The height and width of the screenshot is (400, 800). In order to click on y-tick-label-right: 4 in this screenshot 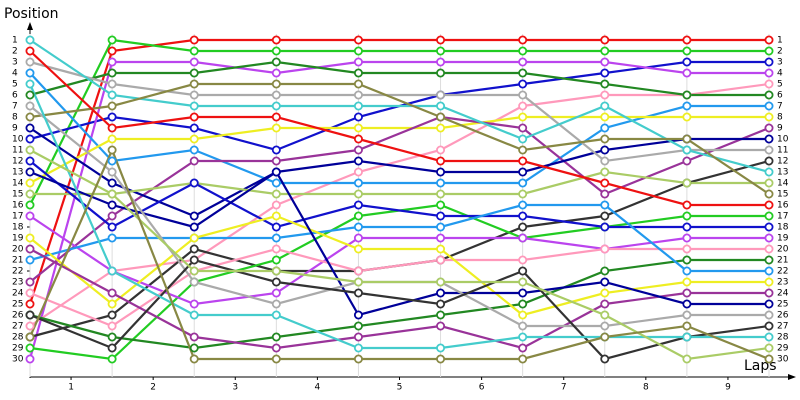, I will do `click(780, 74)`.